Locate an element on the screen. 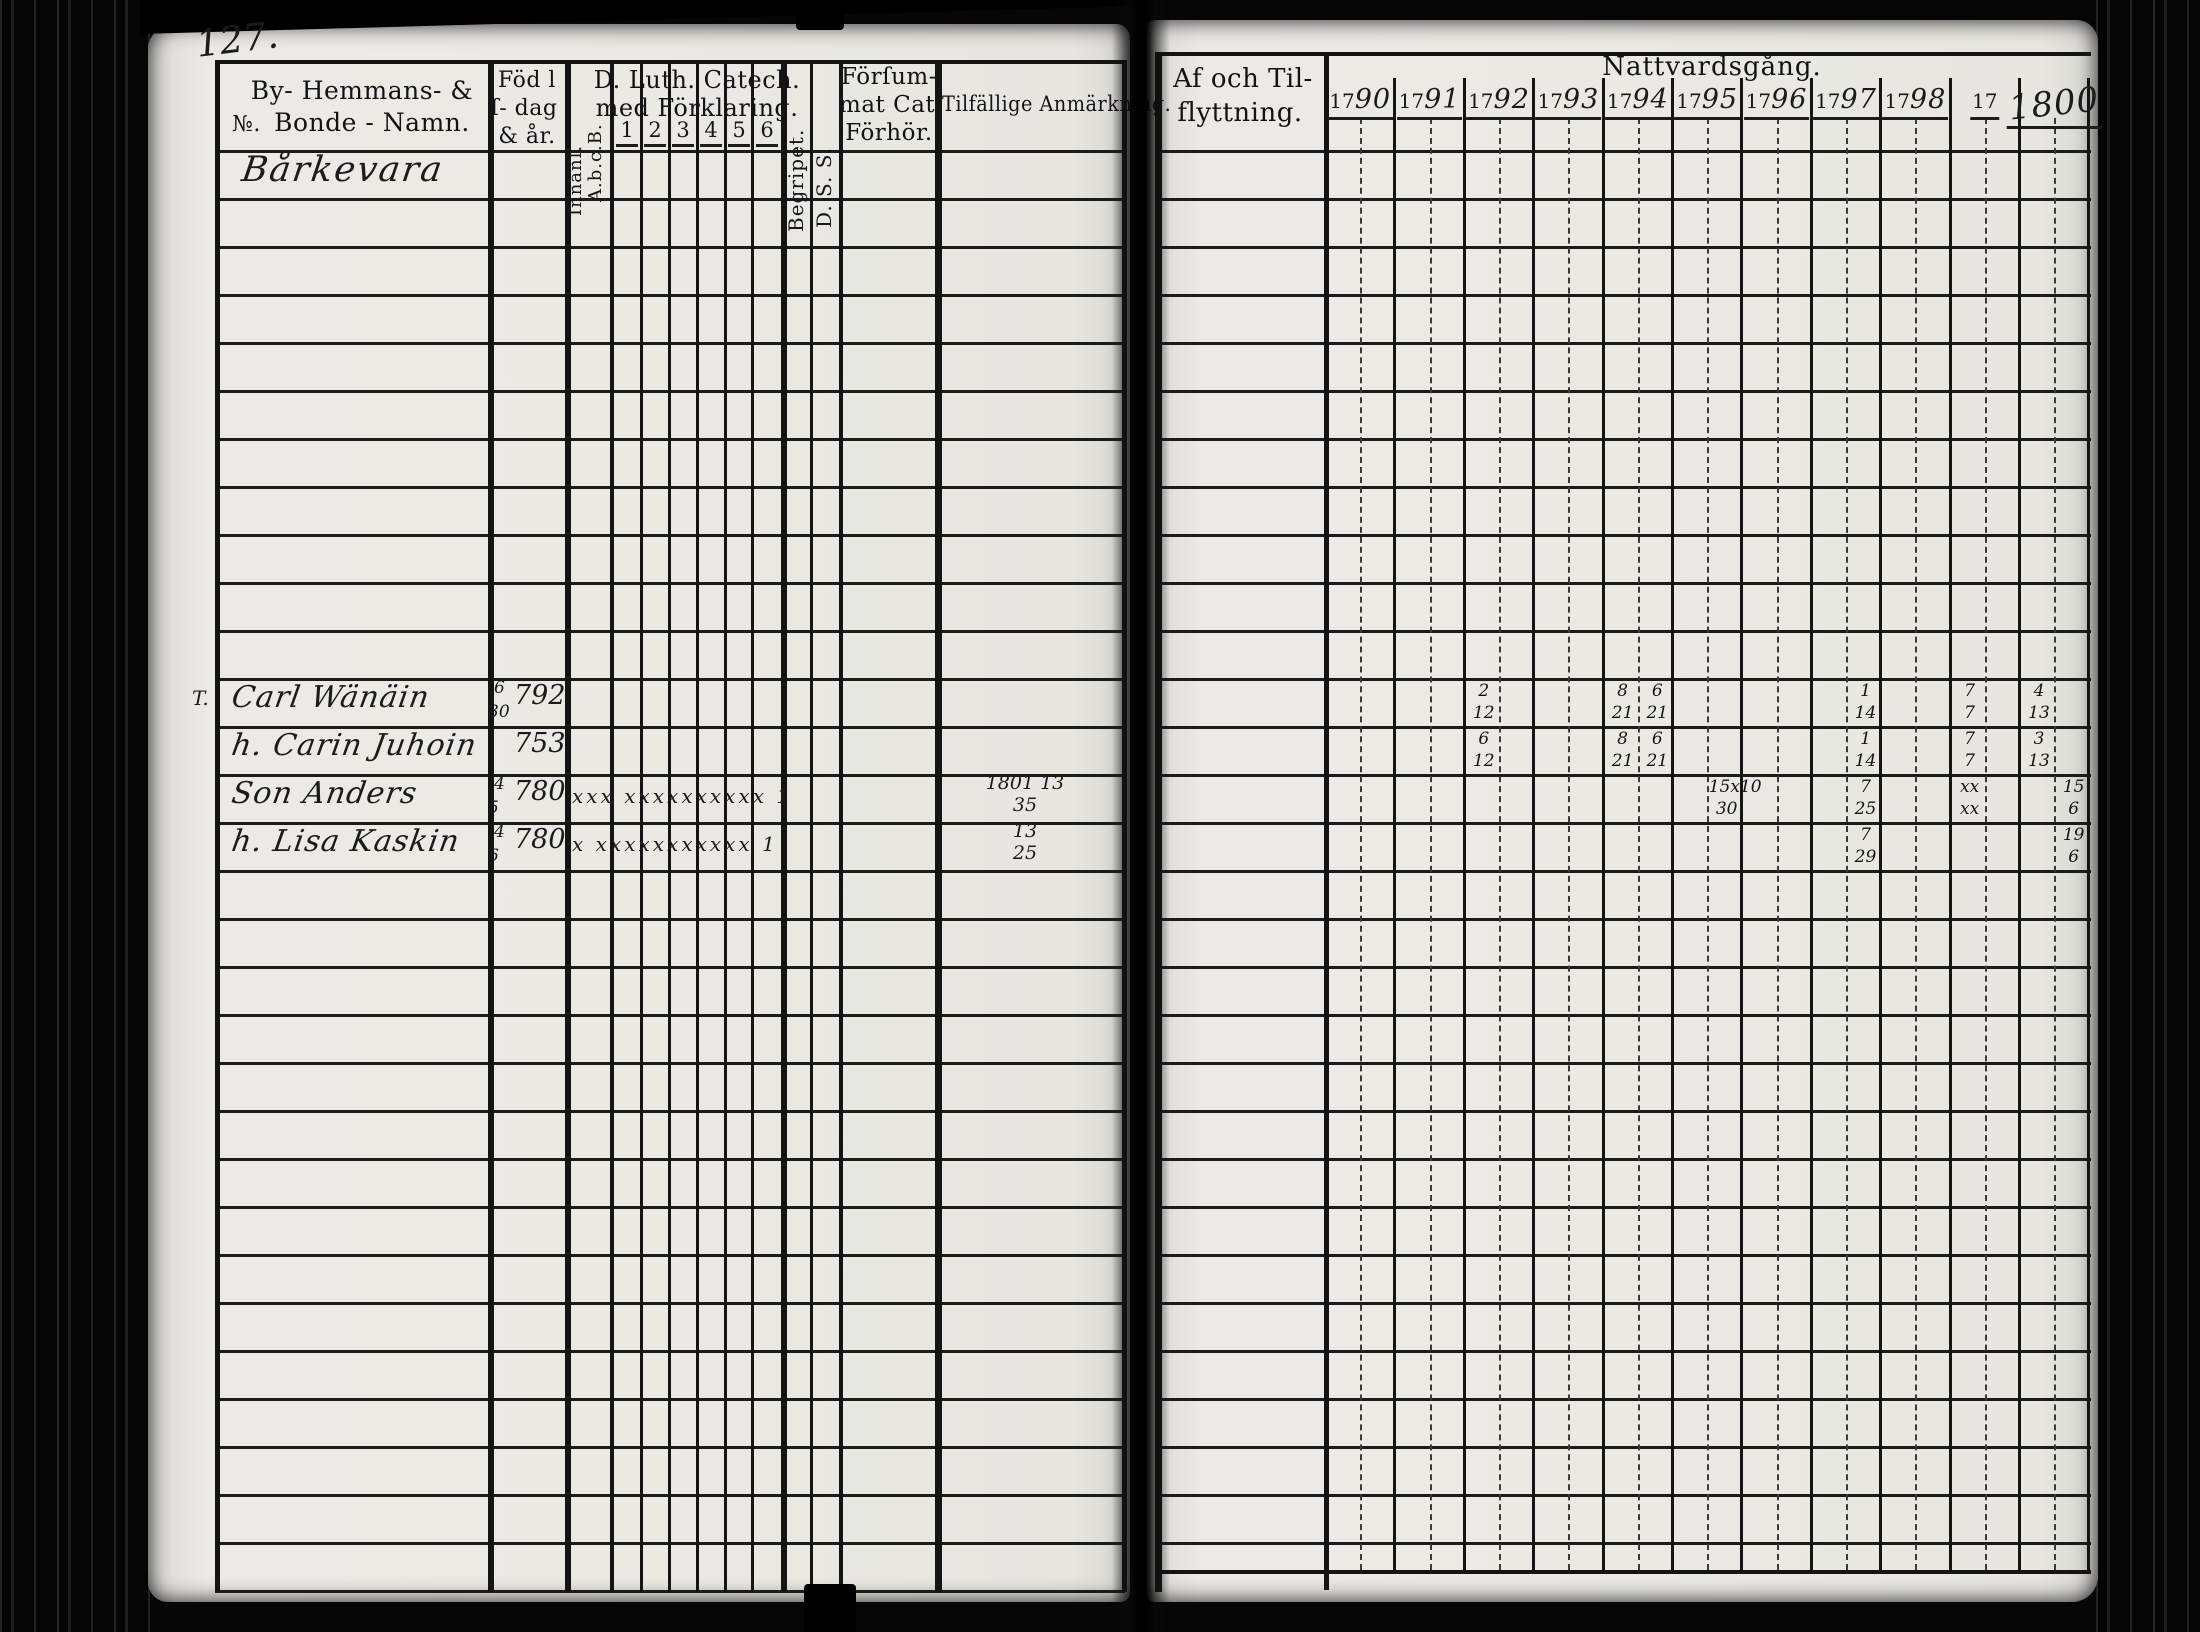 This screenshot has width=2200, height=1632. year-label: 1798 is located at coordinates (1915, 102).